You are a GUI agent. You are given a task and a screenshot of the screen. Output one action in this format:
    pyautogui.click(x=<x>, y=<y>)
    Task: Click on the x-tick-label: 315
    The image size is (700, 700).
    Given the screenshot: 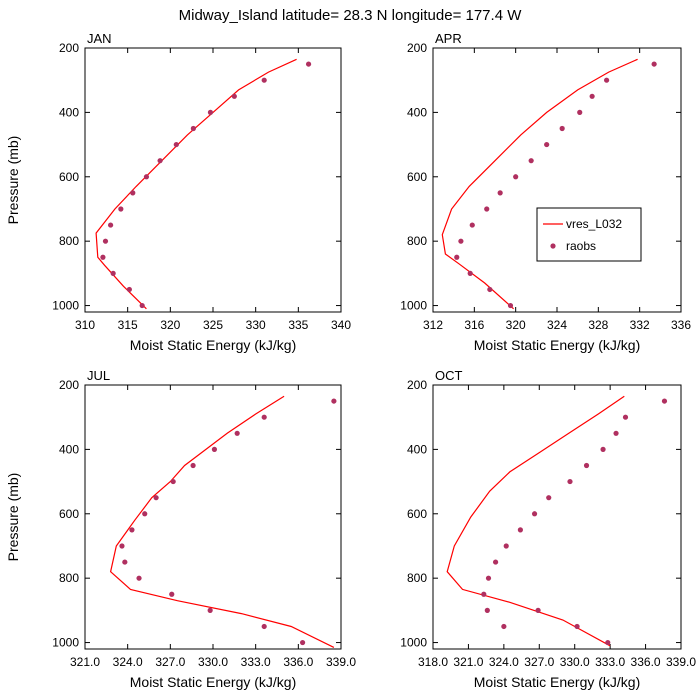 What is the action you would take?
    pyautogui.click(x=128, y=325)
    